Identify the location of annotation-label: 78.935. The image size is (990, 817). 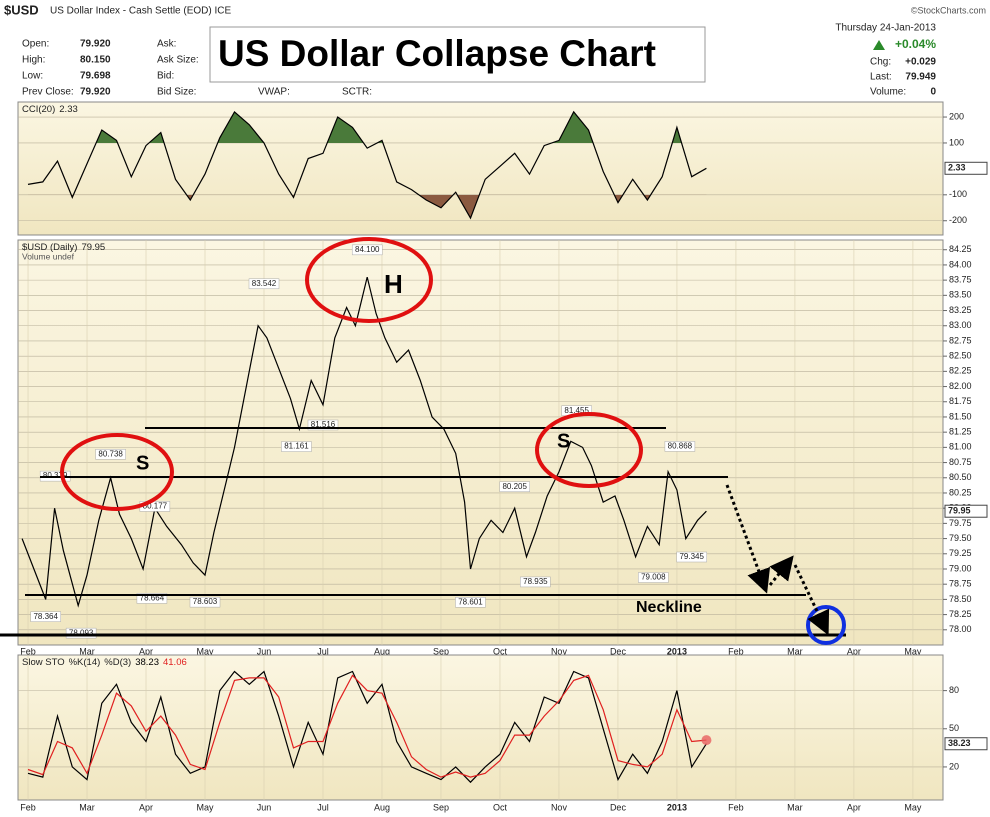
(535, 581).